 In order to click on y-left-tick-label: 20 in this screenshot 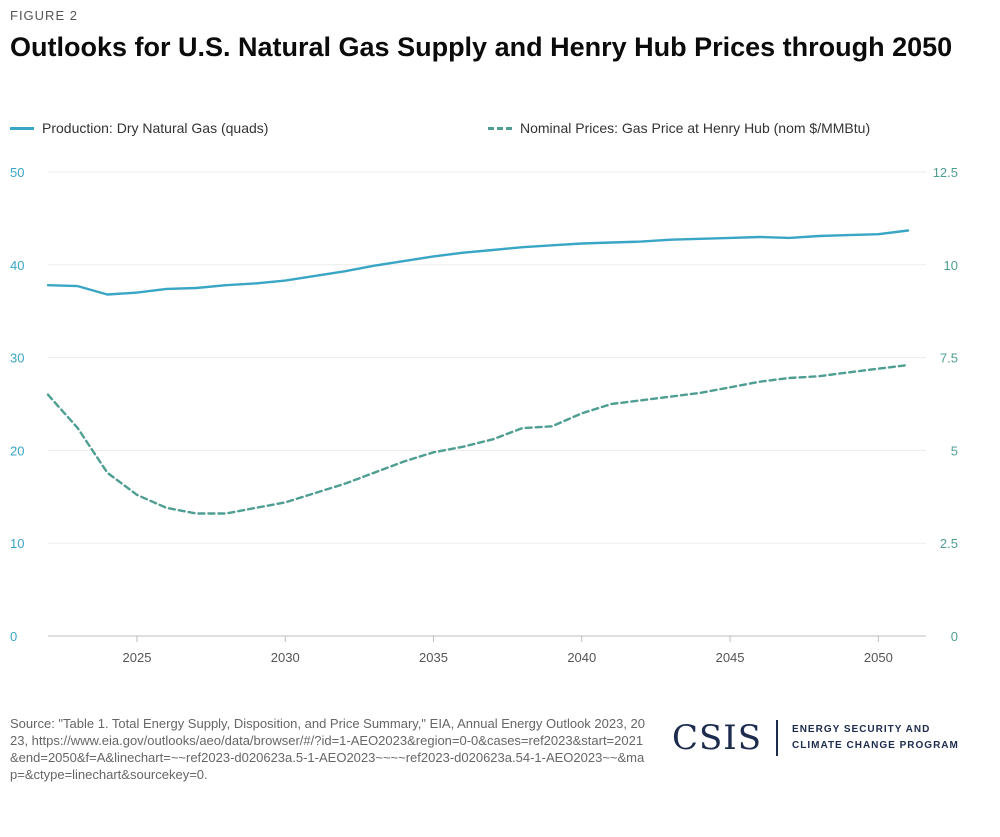, I will do `click(17, 450)`.